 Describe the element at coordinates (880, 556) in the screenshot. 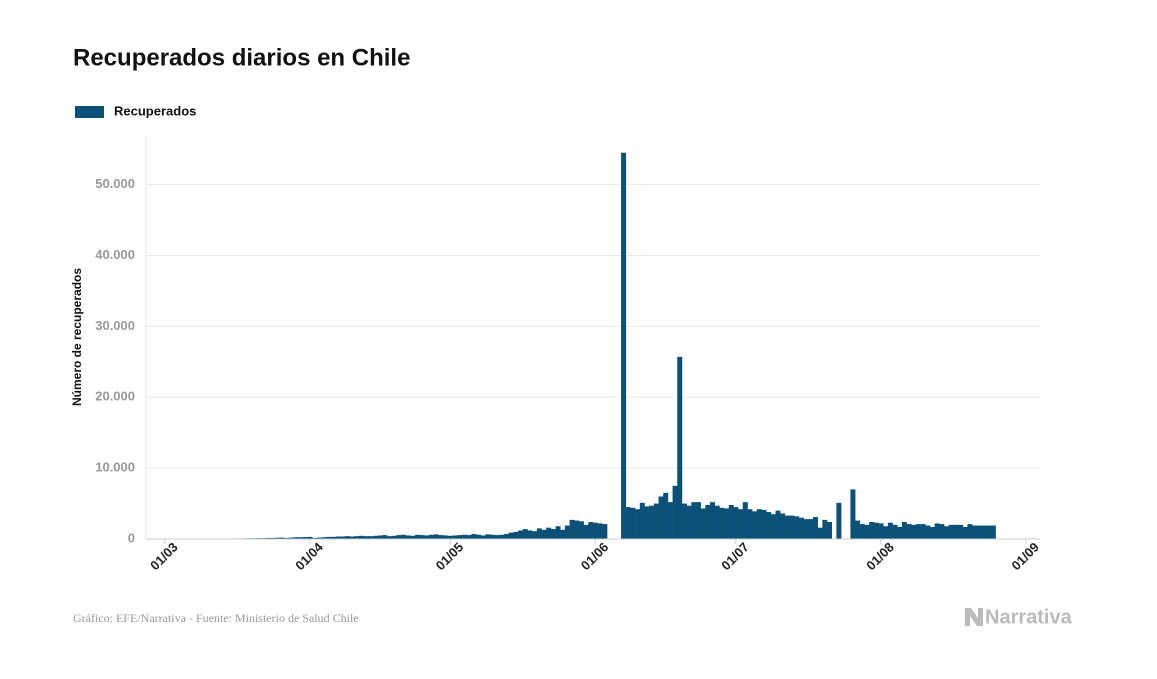

I see `x-tick-label: 01/08` at that location.